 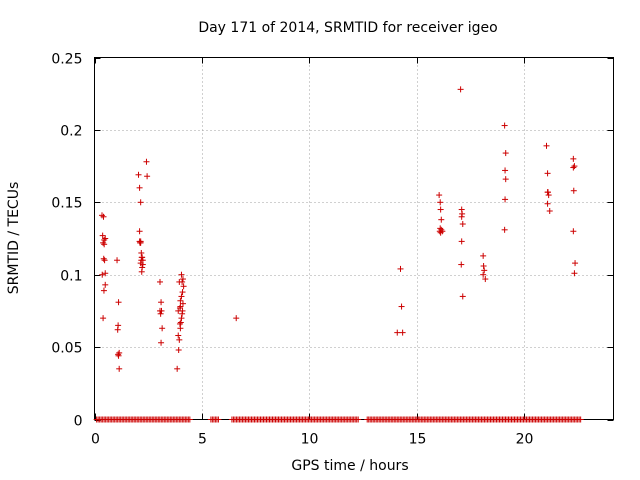 I want to click on y-tick-label: 0, so click(x=78, y=422).